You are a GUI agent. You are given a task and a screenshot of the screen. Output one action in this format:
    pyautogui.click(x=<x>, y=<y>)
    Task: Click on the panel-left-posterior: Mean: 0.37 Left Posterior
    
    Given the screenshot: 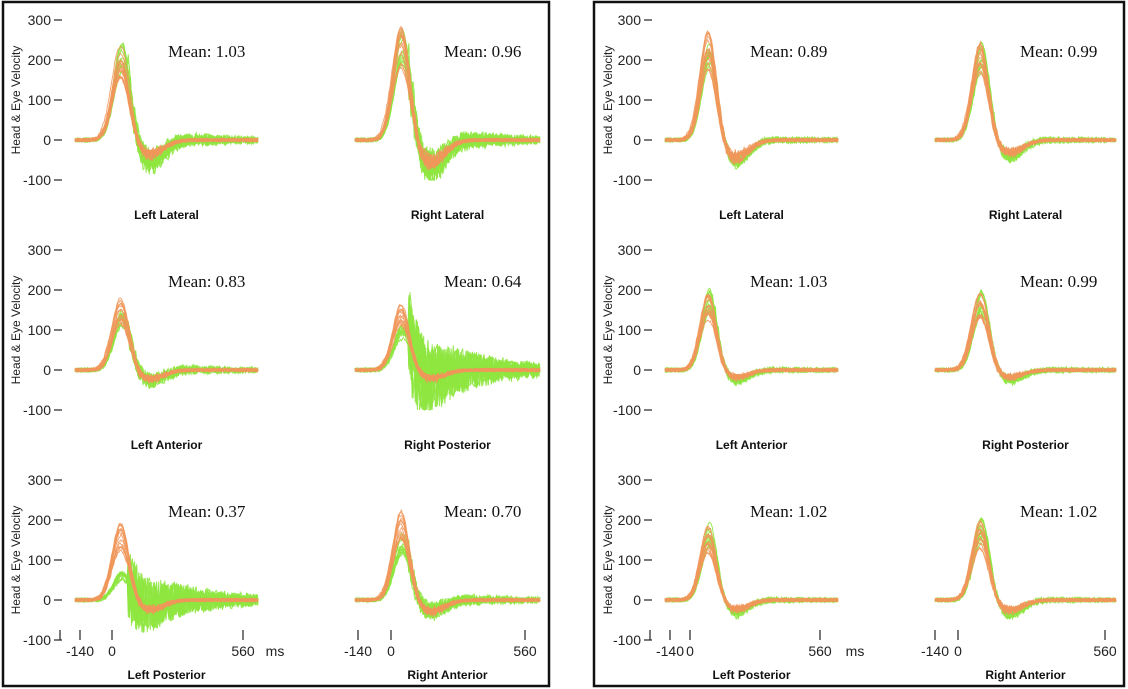 What is the action you would take?
    pyautogui.click(x=166, y=592)
    